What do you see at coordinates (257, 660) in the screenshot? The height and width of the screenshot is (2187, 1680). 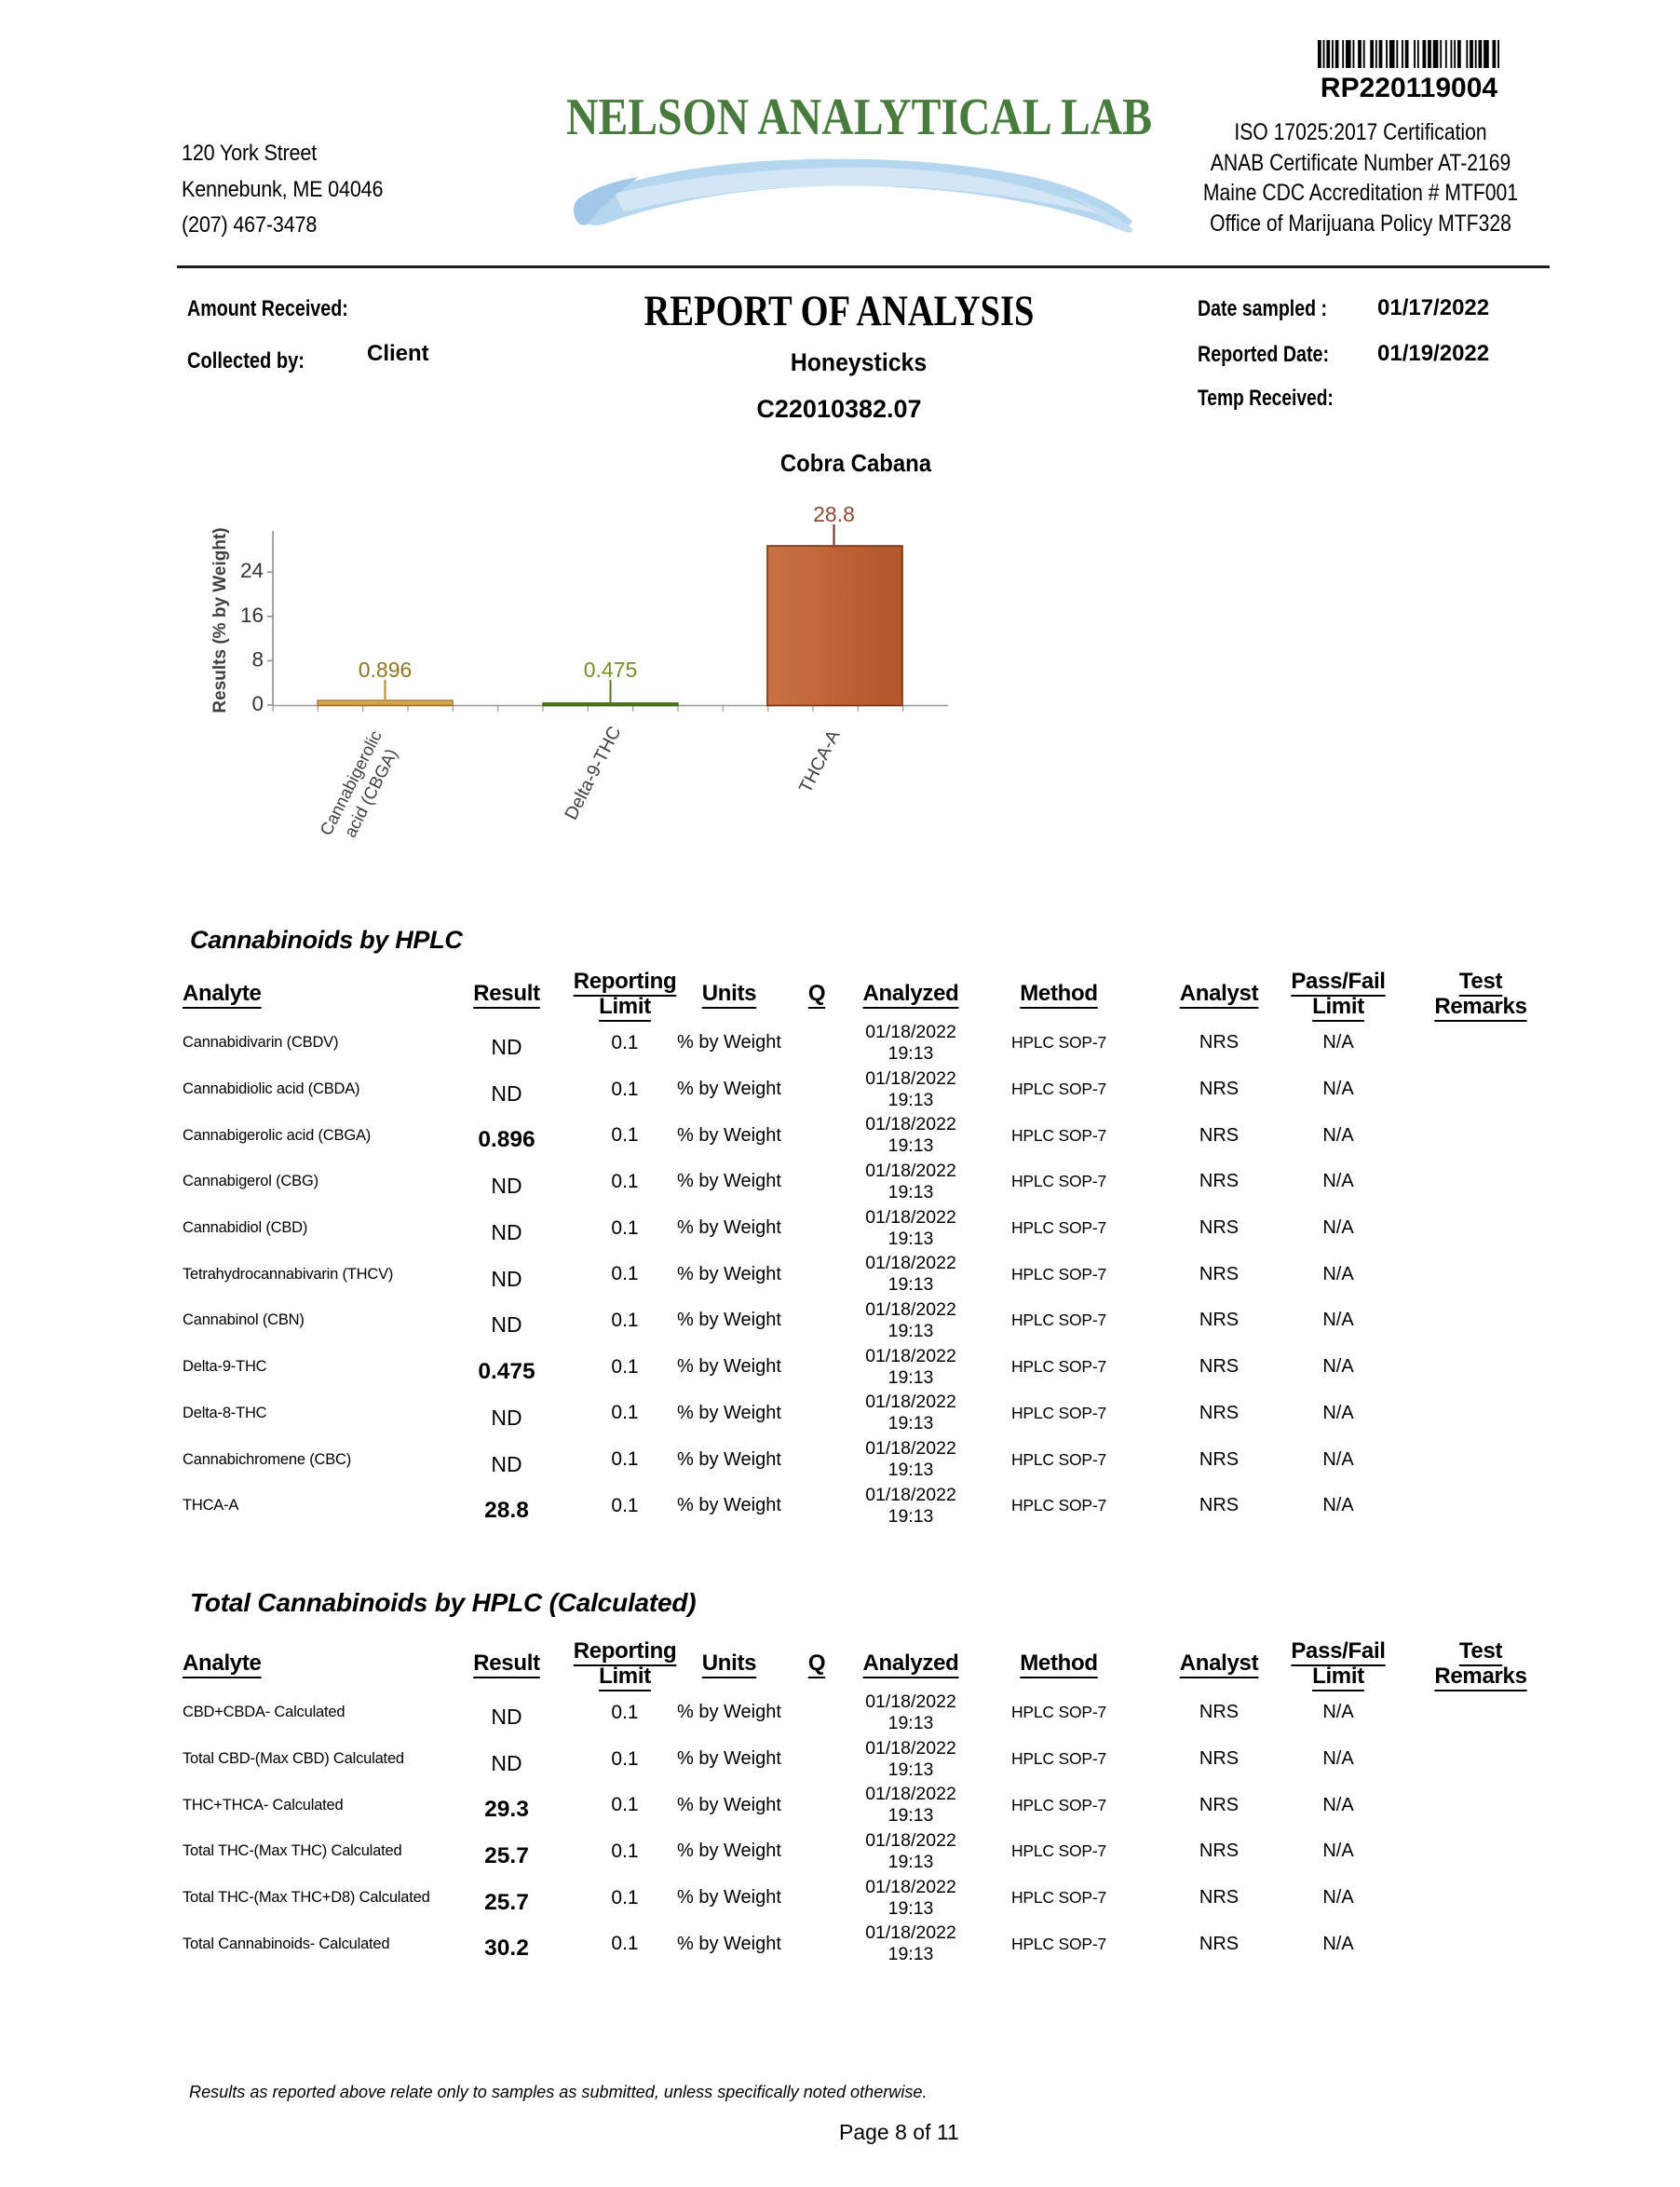 I see `svg-text: 8` at bounding box center [257, 660].